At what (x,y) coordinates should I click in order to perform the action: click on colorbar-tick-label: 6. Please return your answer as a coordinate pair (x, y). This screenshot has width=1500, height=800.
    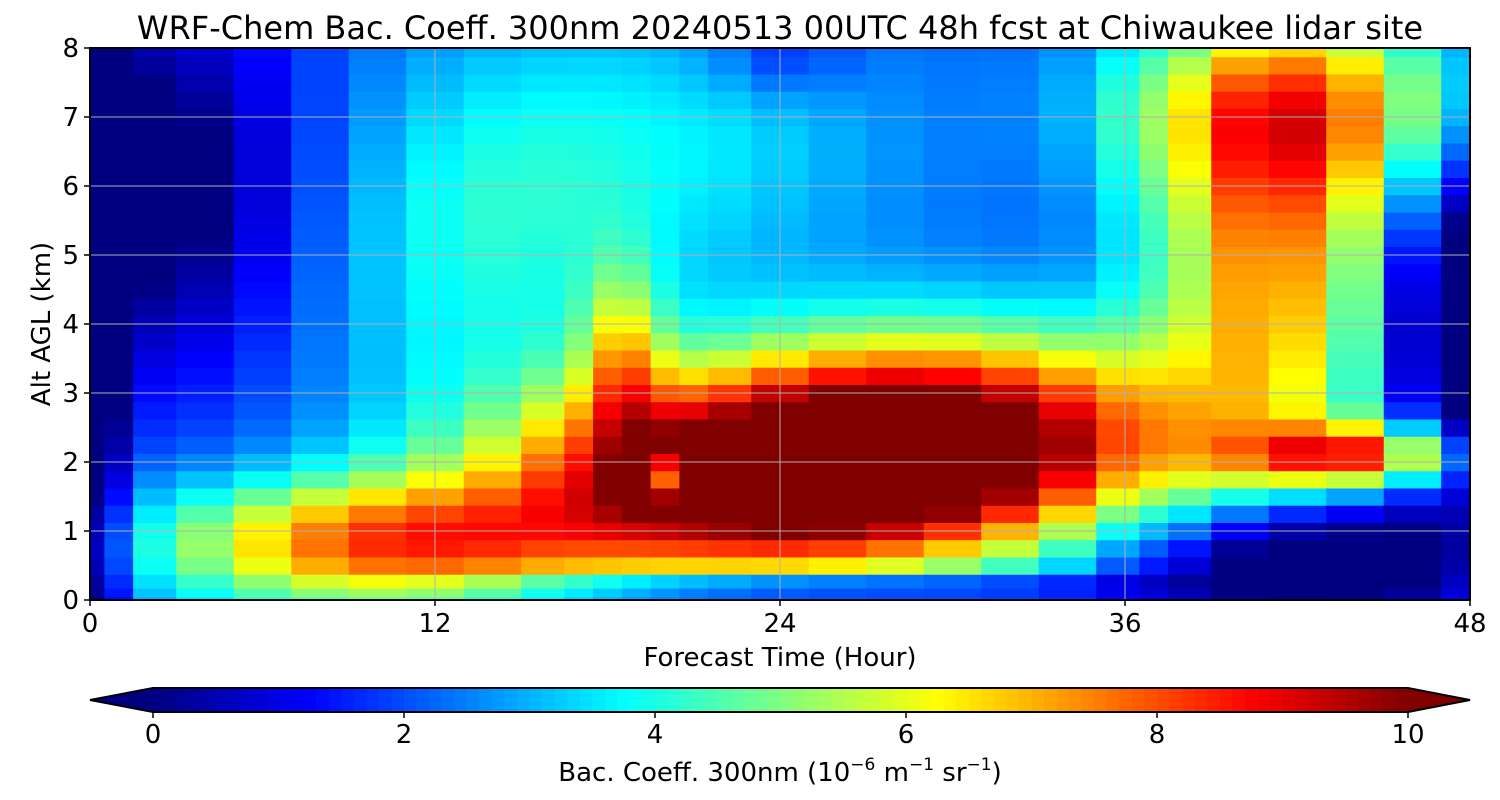
    Looking at the image, I should click on (906, 735).